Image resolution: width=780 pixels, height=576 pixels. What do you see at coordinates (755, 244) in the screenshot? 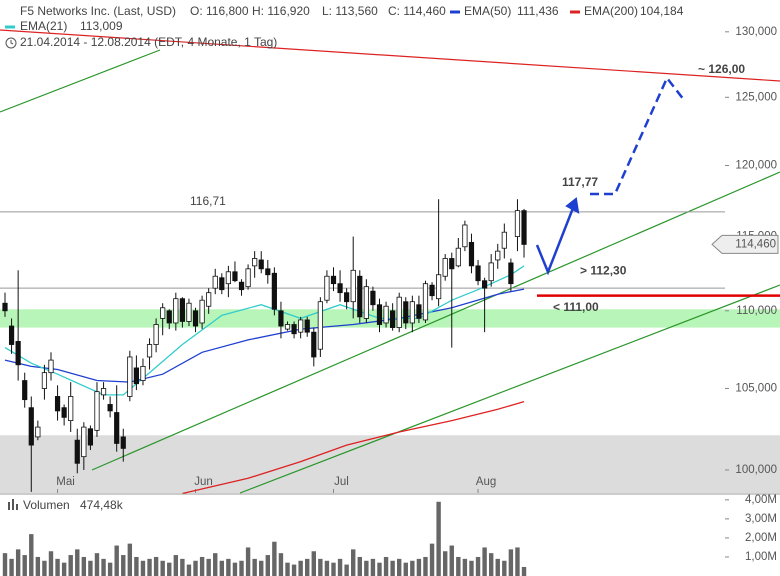
I see `last-price-label: 114,460` at bounding box center [755, 244].